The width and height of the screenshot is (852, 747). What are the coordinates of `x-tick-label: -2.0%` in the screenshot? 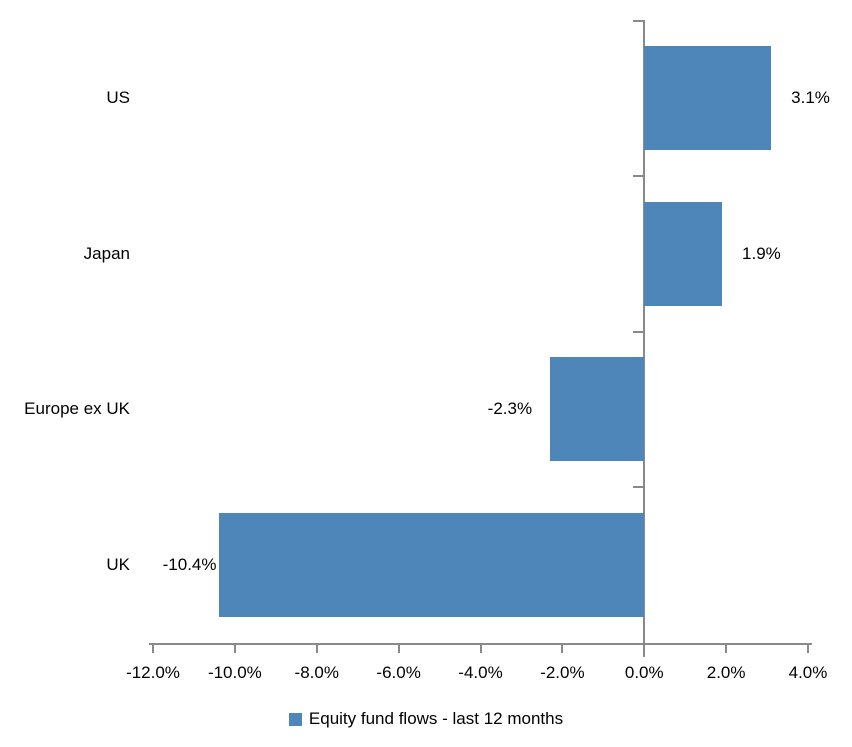 It's located at (562, 672).